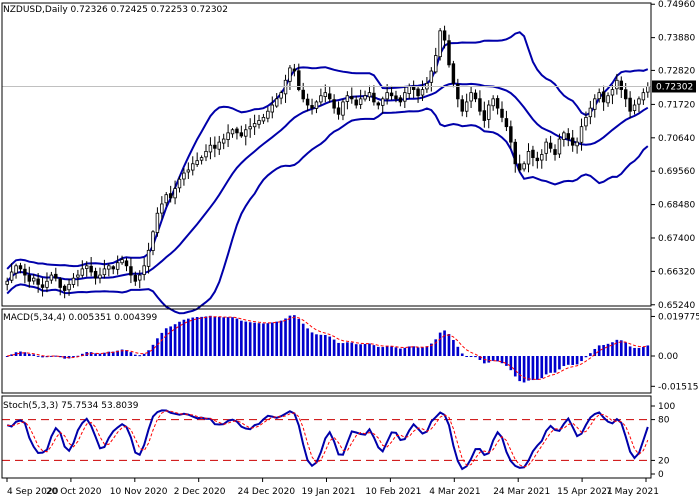  I want to click on x-tick-label: 2 Dec 2020, so click(200, 492).